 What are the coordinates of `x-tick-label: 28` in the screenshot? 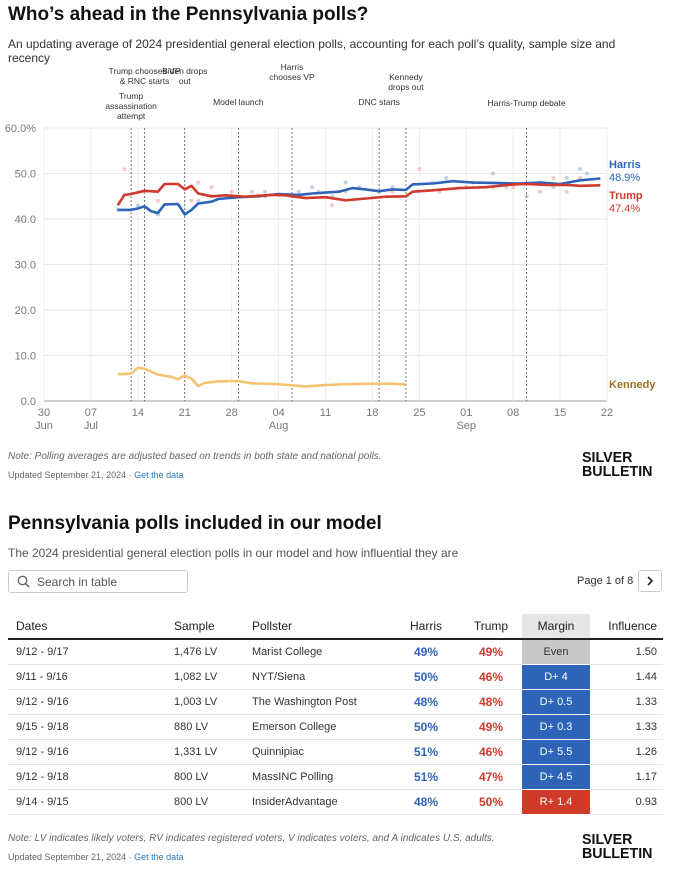 It's located at (232, 413).